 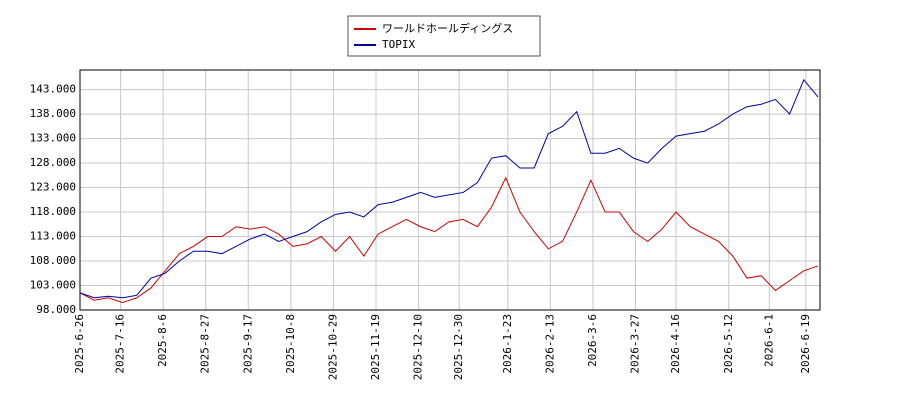 I want to click on legend-label: ワールドホールディングス, so click(x=447, y=28).